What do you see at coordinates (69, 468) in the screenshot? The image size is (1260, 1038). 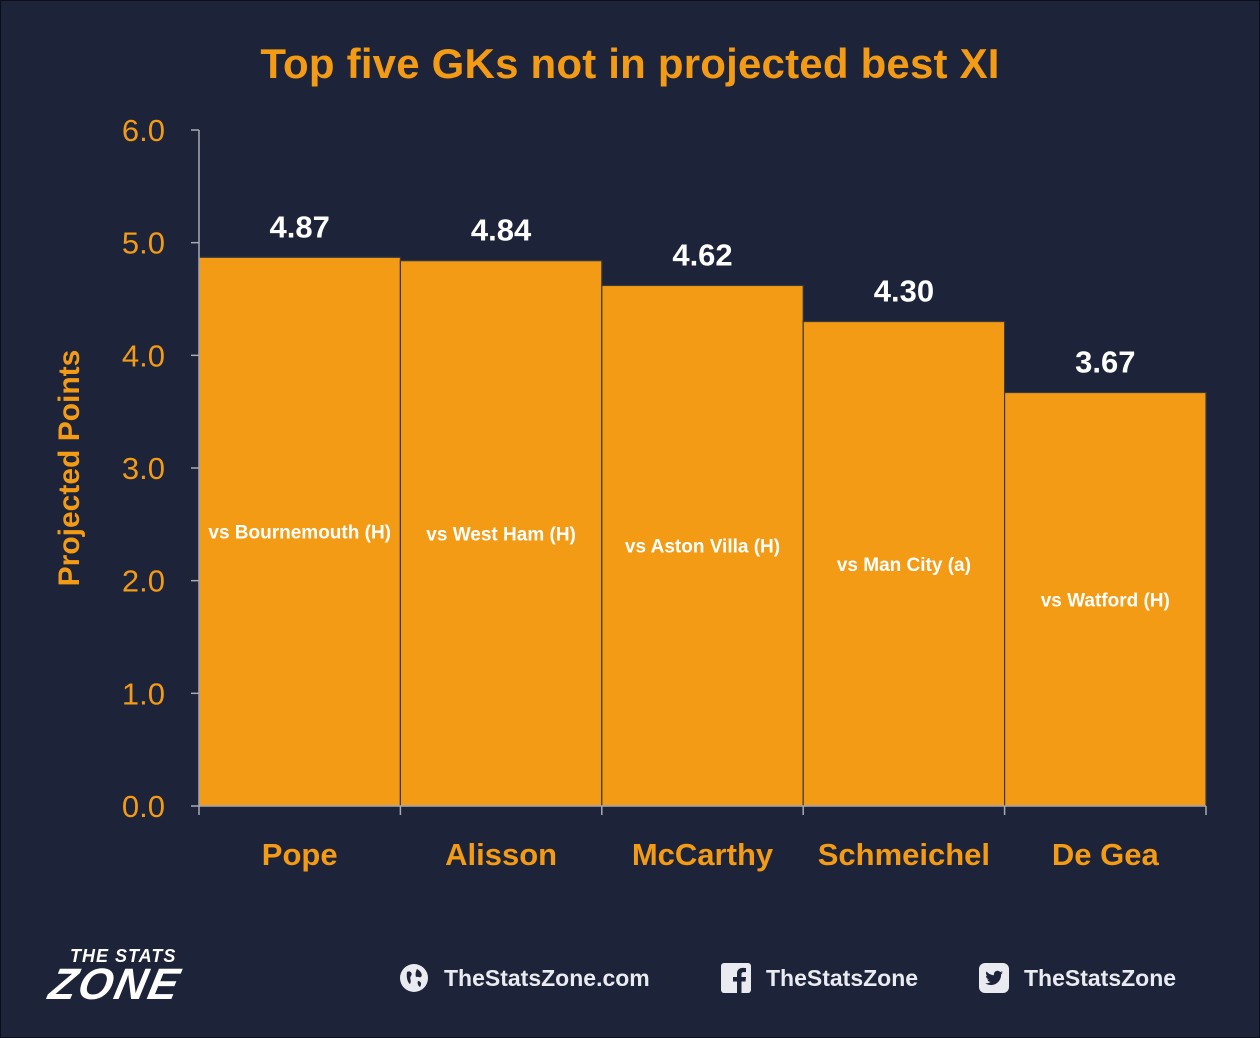 I see `y-axis-label: Projected Points` at bounding box center [69, 468].